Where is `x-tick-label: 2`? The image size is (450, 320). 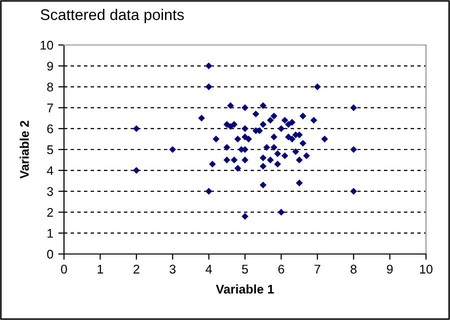
x-tick-label: 2 is located at coordinates (137, 269).